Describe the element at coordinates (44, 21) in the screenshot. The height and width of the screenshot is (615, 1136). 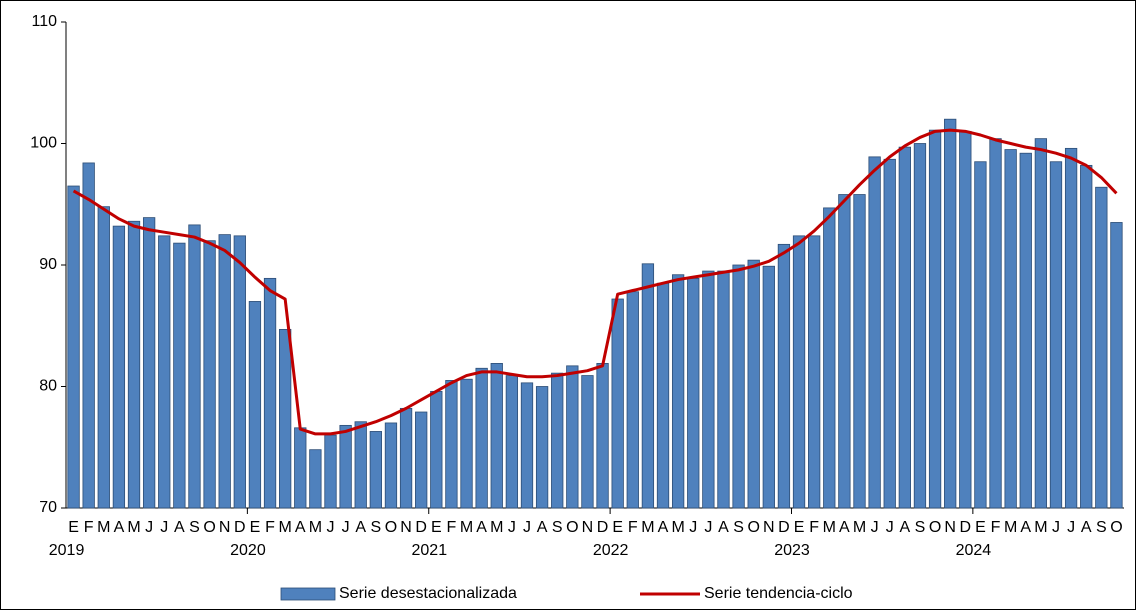
I see `y-tick-label: 110` at that location.